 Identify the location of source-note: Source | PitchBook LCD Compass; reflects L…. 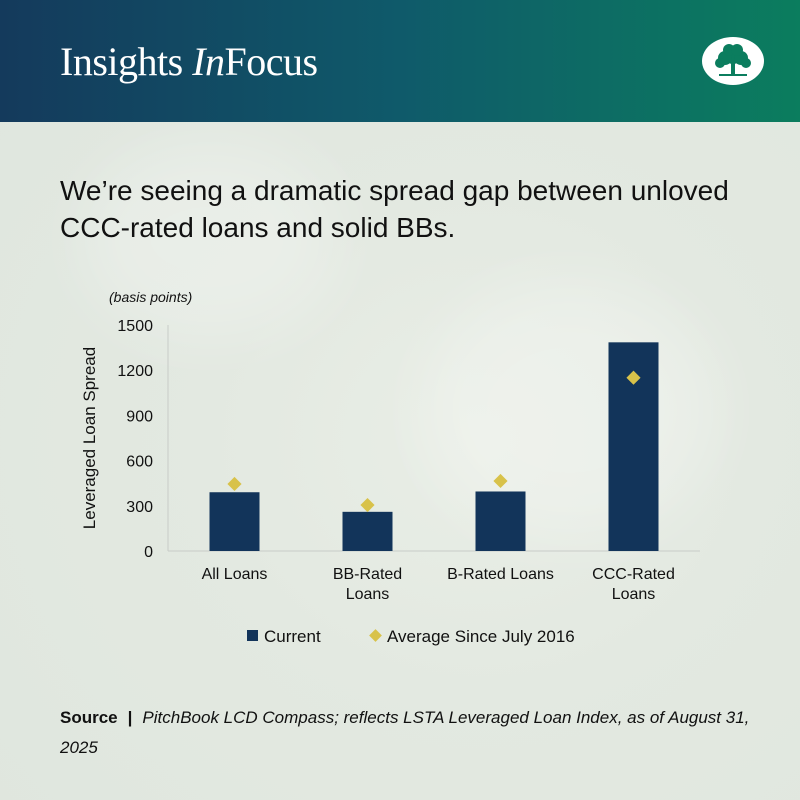
(410, 733).